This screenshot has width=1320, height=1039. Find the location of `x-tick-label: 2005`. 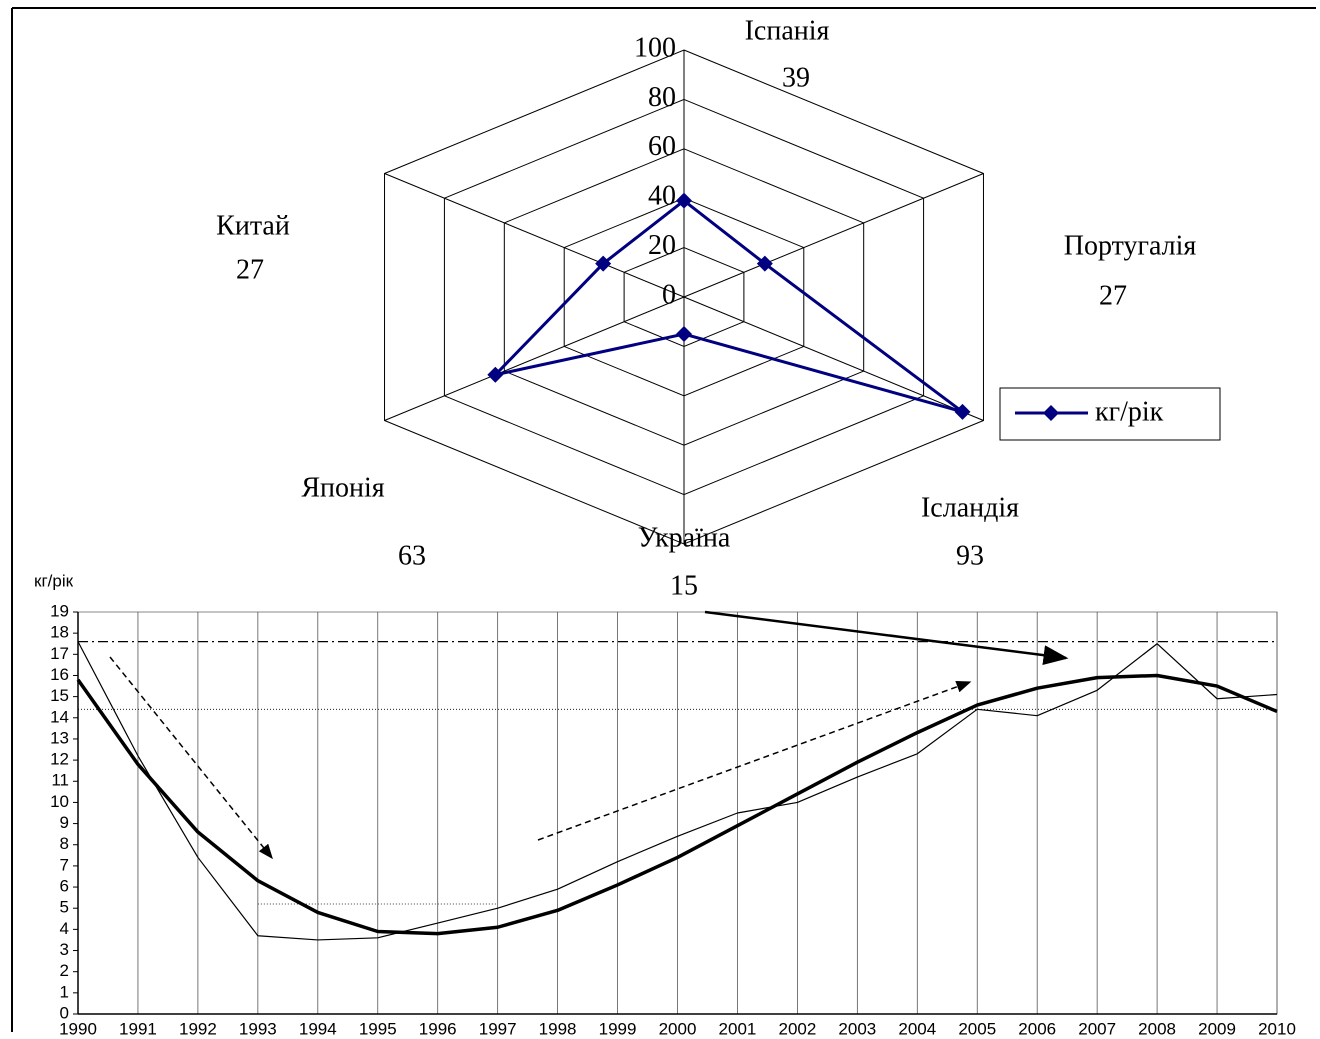

x-tick-label: 2005 is located at coordinates (977, 1028).